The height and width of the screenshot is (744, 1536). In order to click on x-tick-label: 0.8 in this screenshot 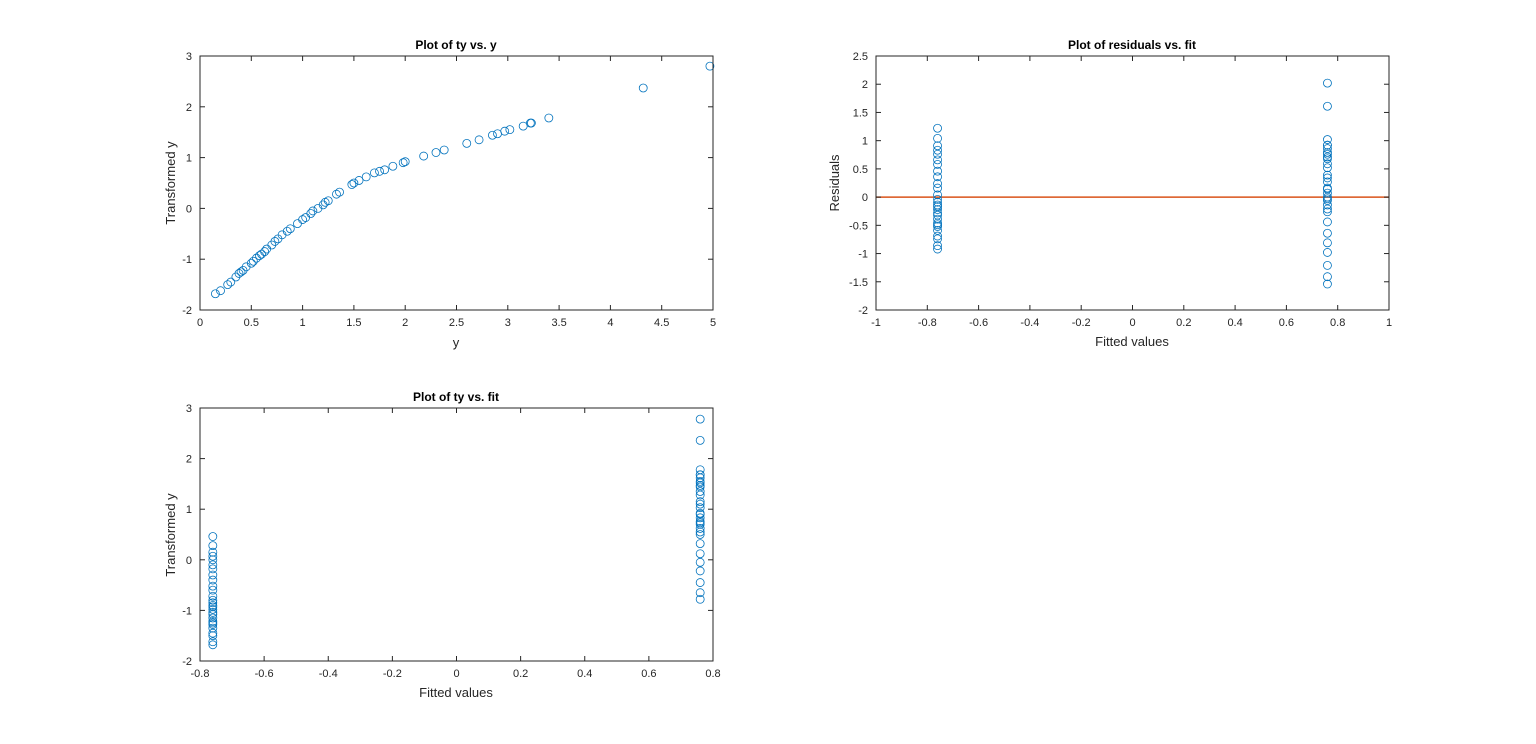, I will do `click(712, 674)`.